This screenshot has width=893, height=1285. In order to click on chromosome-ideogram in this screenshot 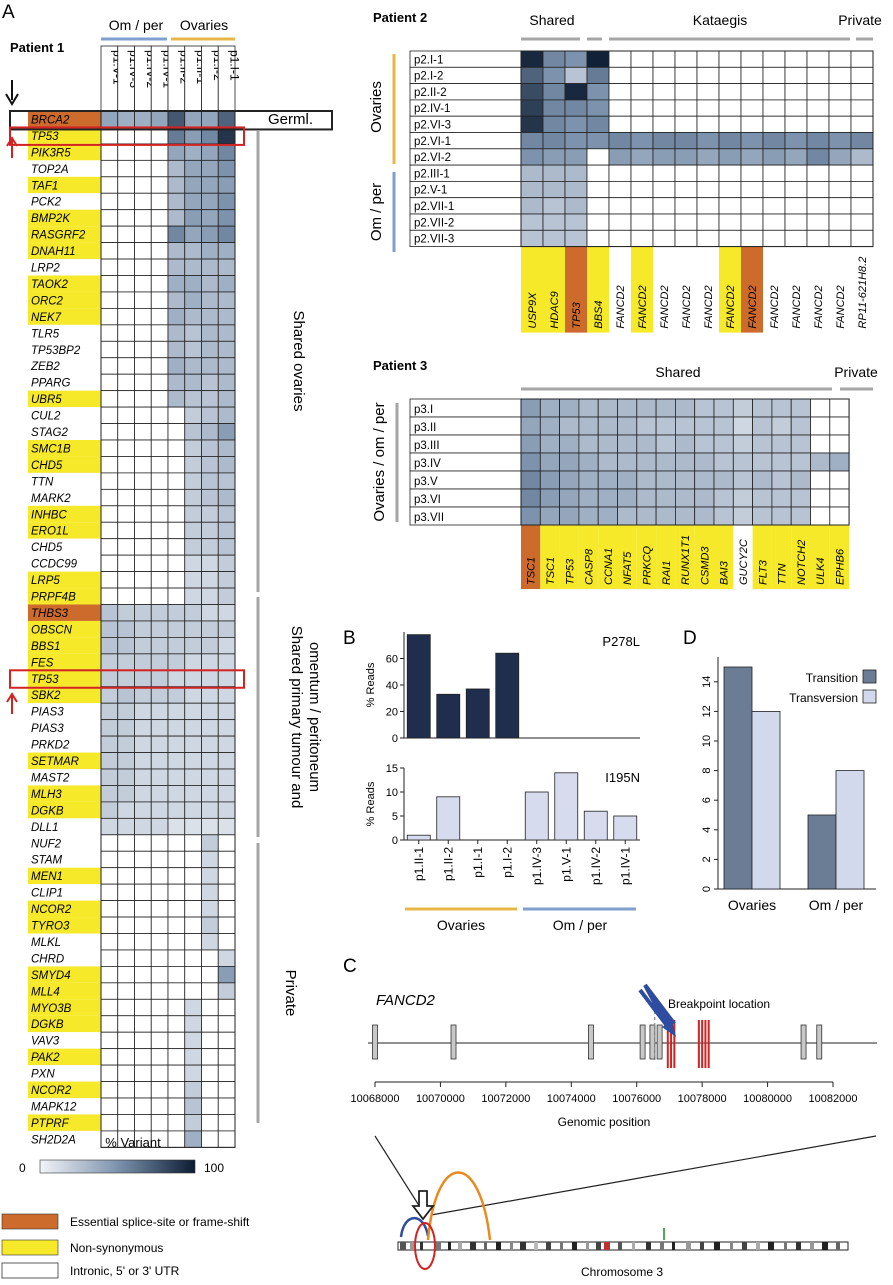, I will do `click(623, 1246)`.